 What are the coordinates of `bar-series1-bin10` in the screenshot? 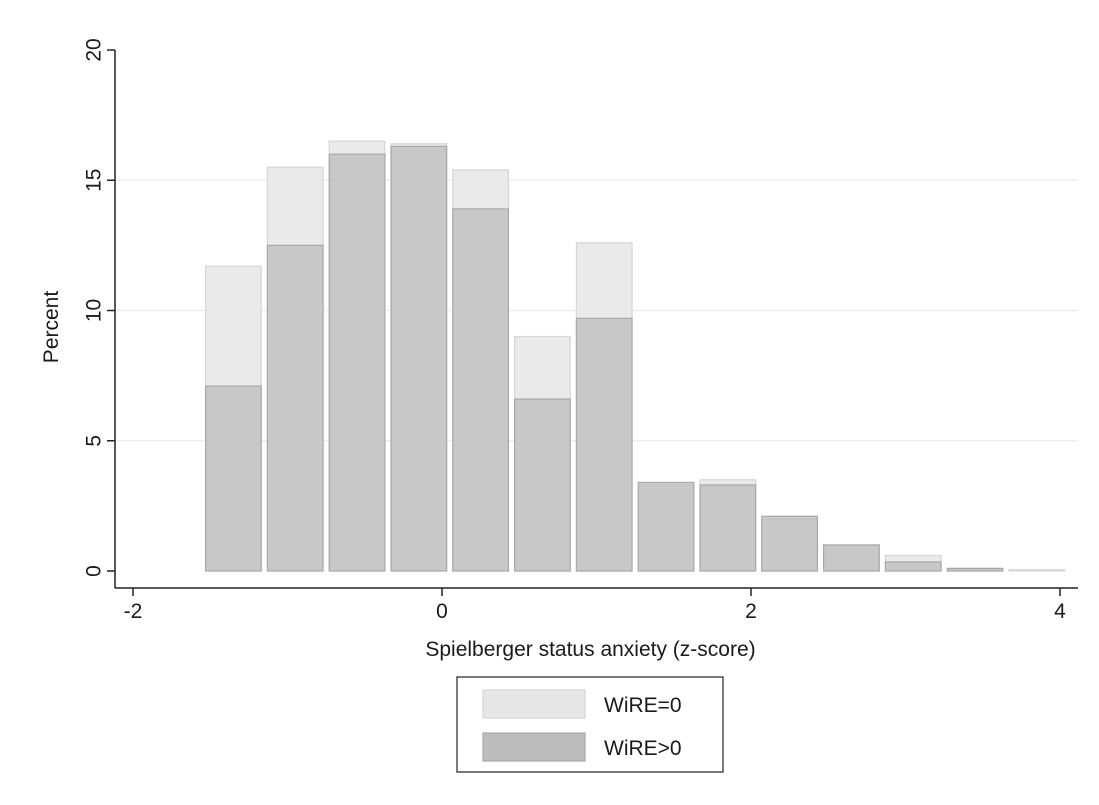 It's located at (851, 558).